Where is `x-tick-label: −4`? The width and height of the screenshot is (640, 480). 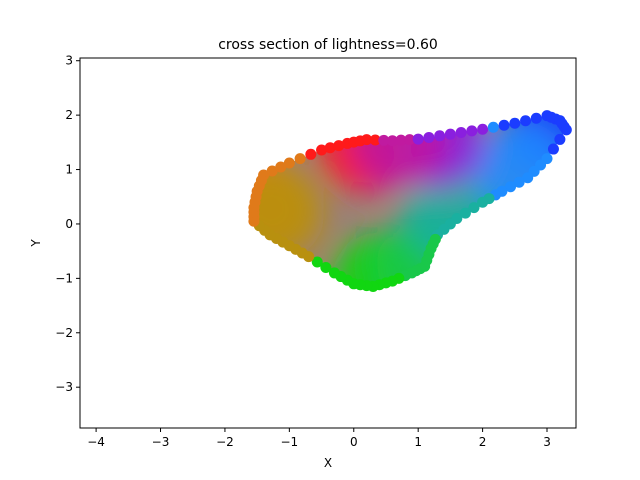 x-tick-label: −4 is located at coordinates (96, 442).